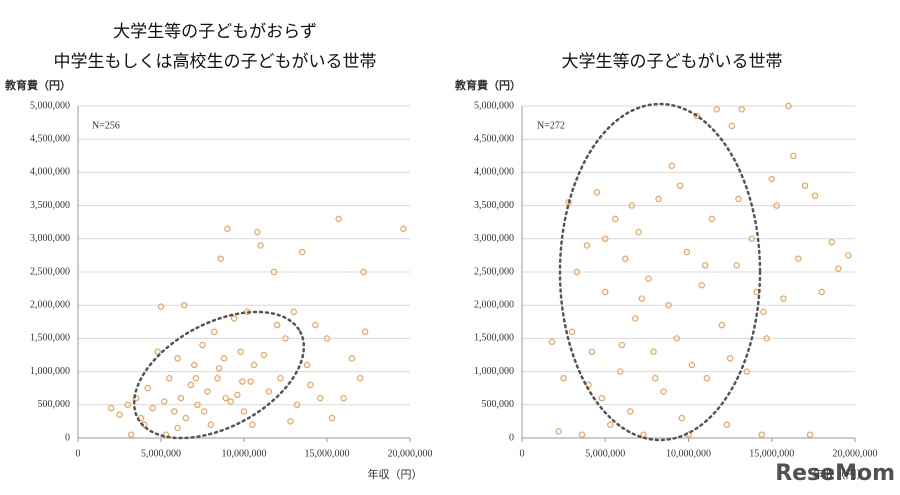  I want to click on y-tick-label: 500,000, so click(498, 404).